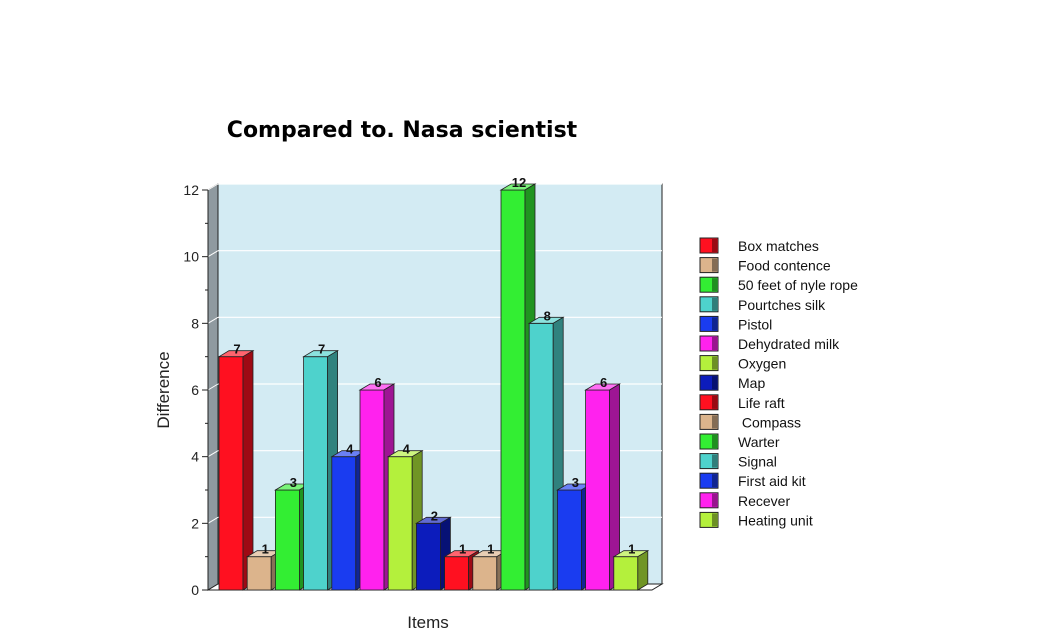 The width and height of the screenshot is (1046, 636). Describe the element at coordinates (784, 266) in the screenshot. I see `legend-label: Food contence` at that location.